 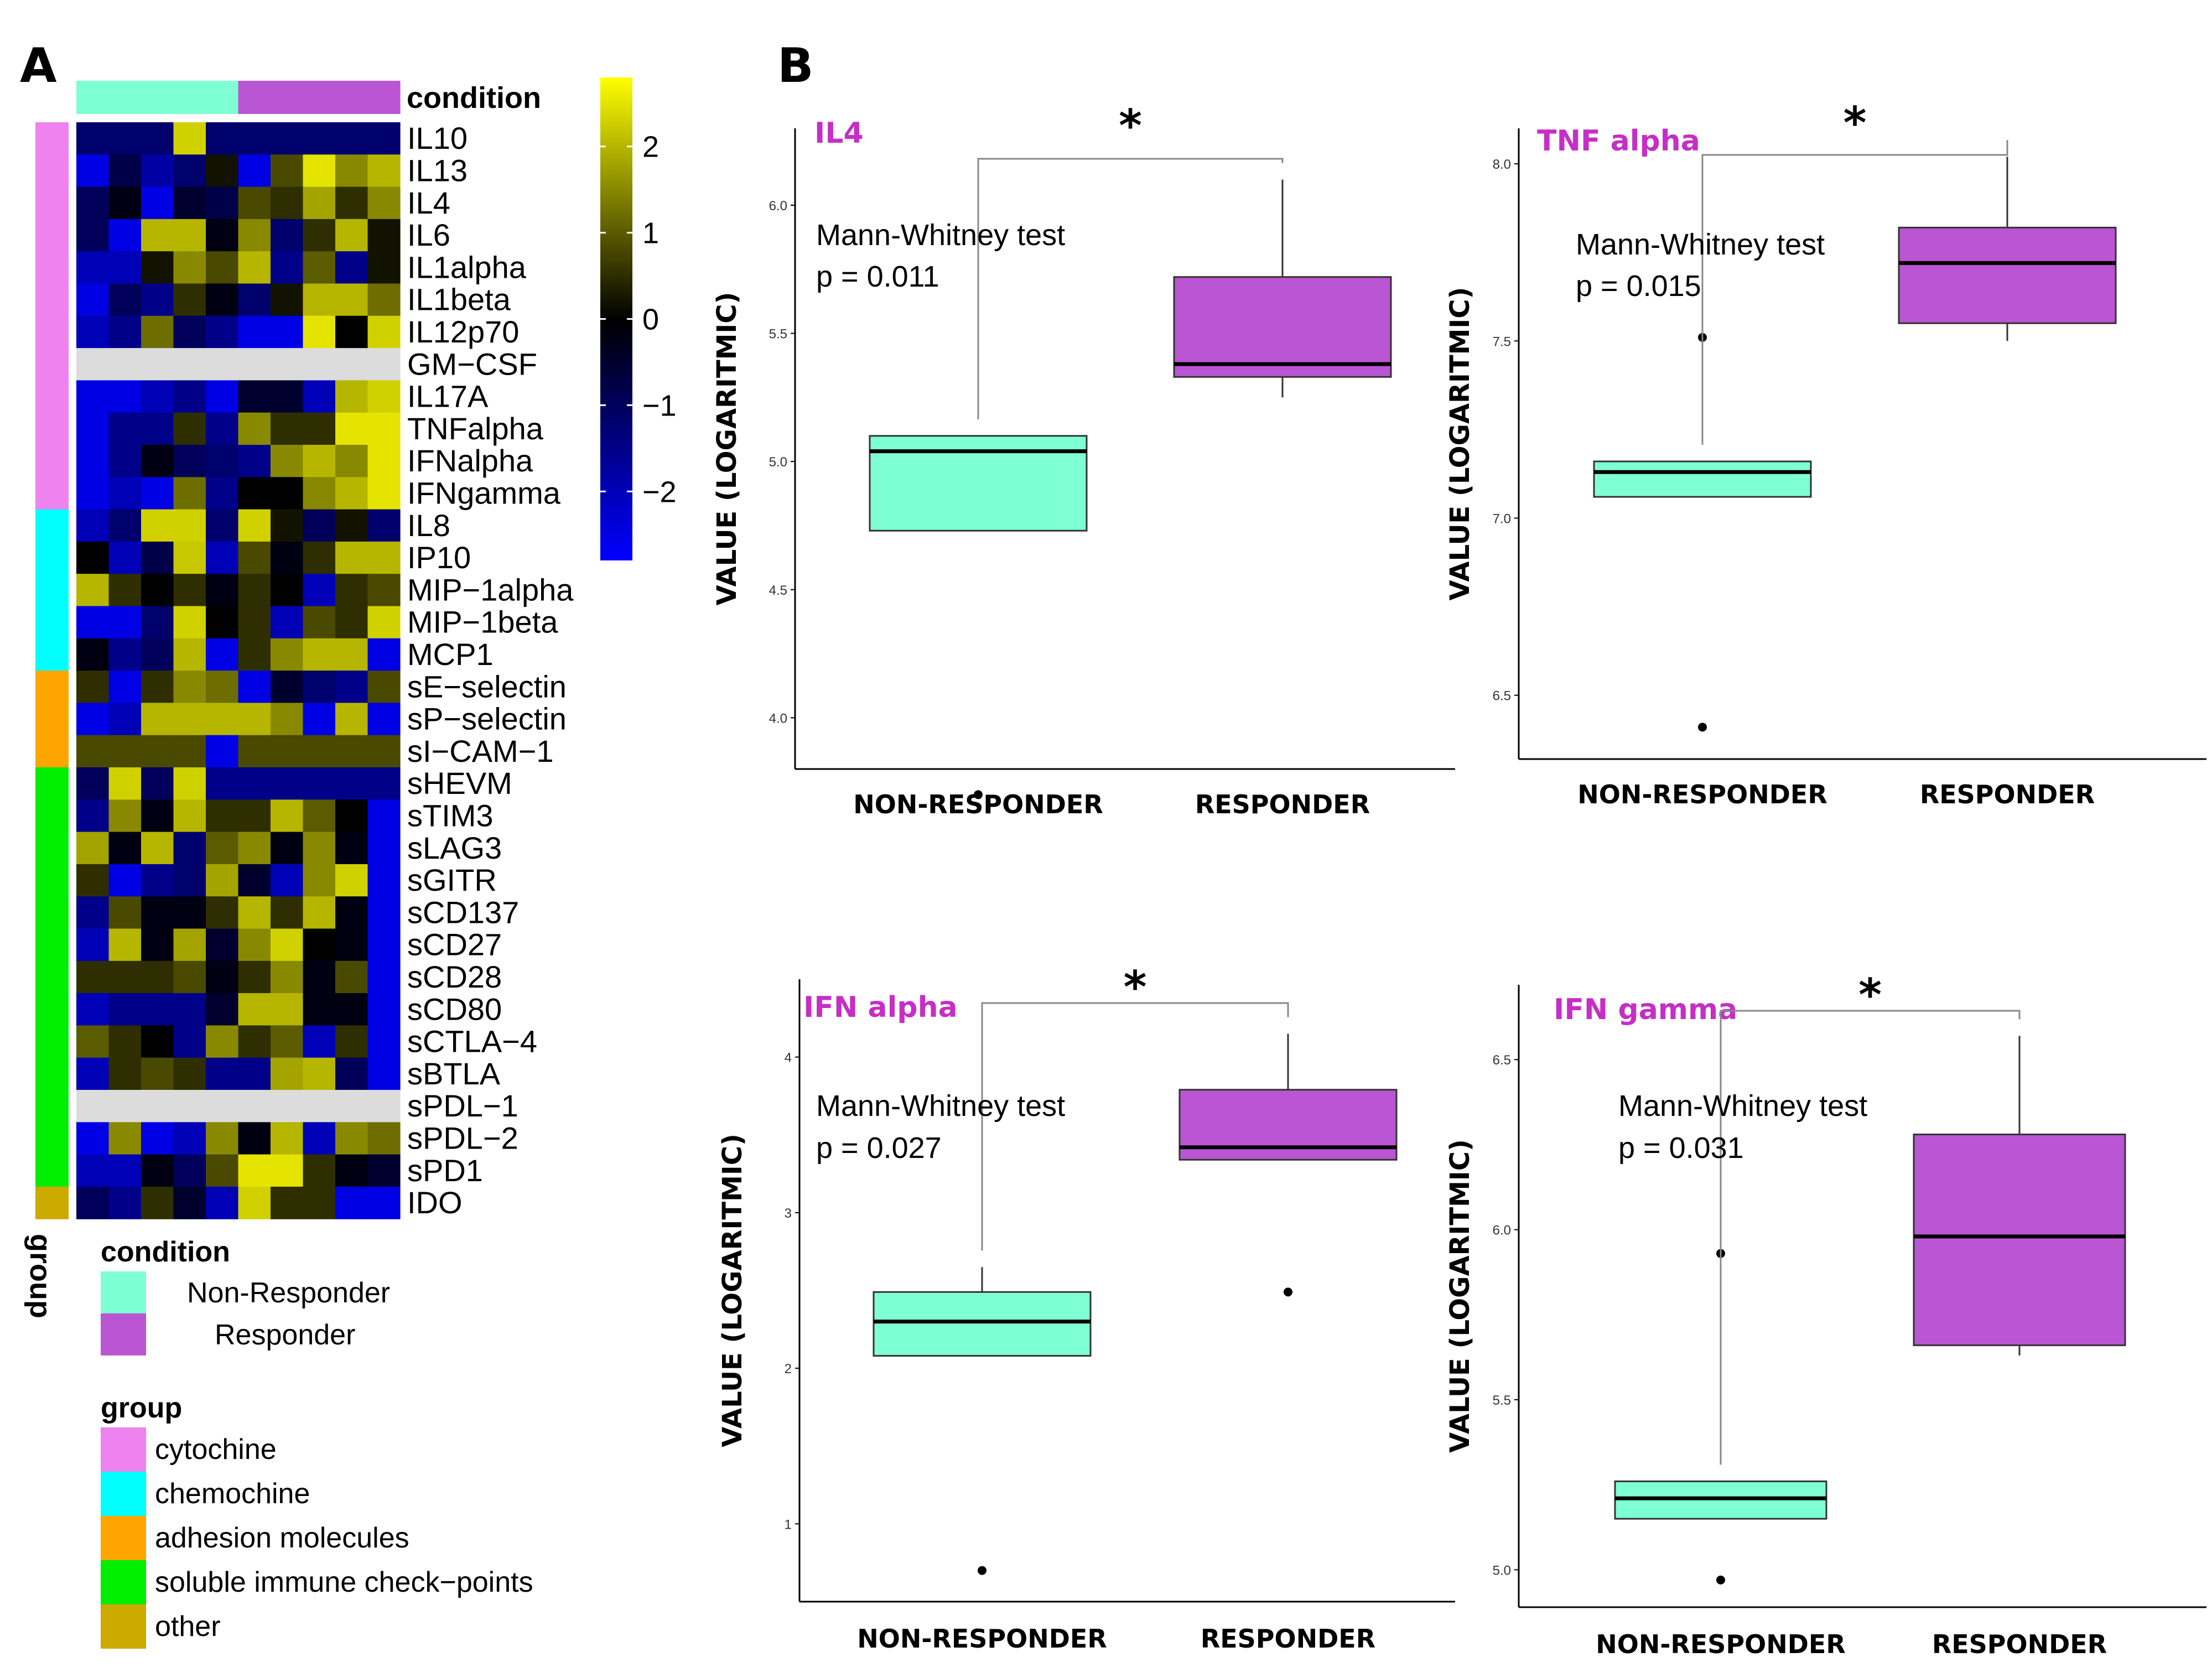 What do you see at coordinates (463, 1137) in the screenshot?
I see `heatmap-row-label: sPDL−2` at bounding box center [463, 1137].